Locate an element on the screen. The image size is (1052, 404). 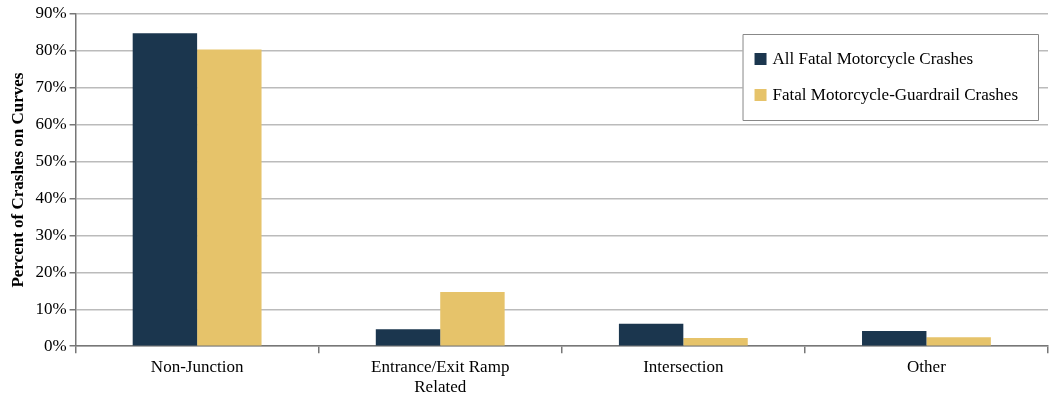
y-tick-label: 20% is located at coordinates (51, 271).